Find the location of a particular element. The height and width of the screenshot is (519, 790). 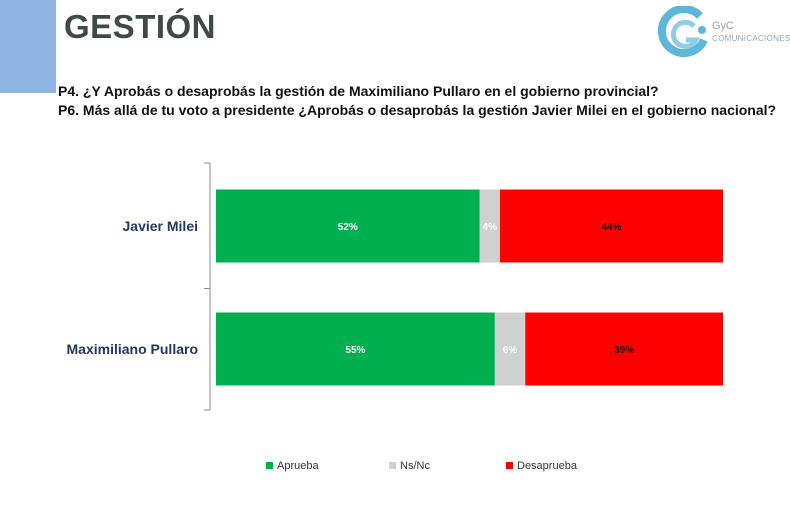

logo-subtext: COMUNICACIONES is located at coordinates (751, 38).